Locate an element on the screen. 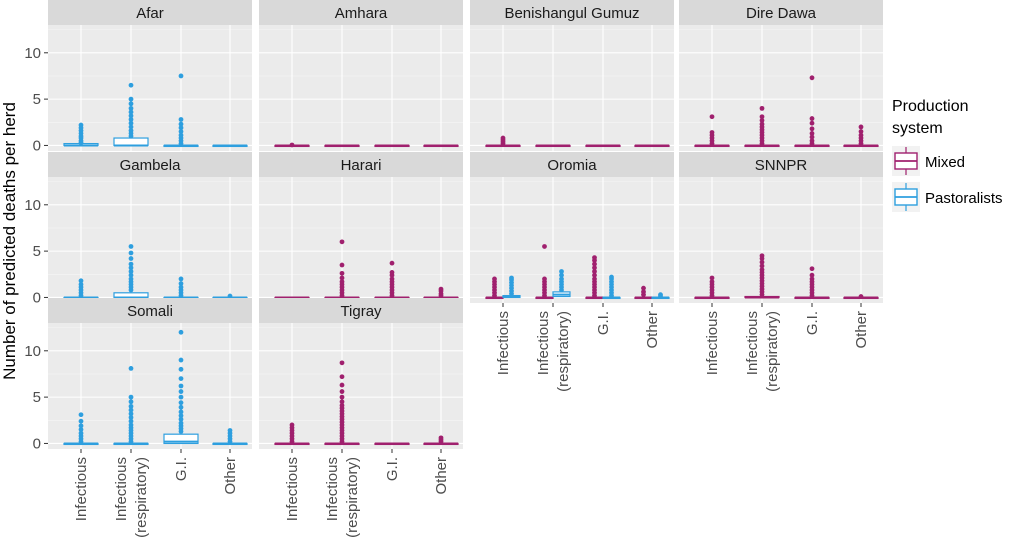 The width and height of the screenshot is (1021, 555). x-tick-label-line: Other is located at coordinates (861, 330).